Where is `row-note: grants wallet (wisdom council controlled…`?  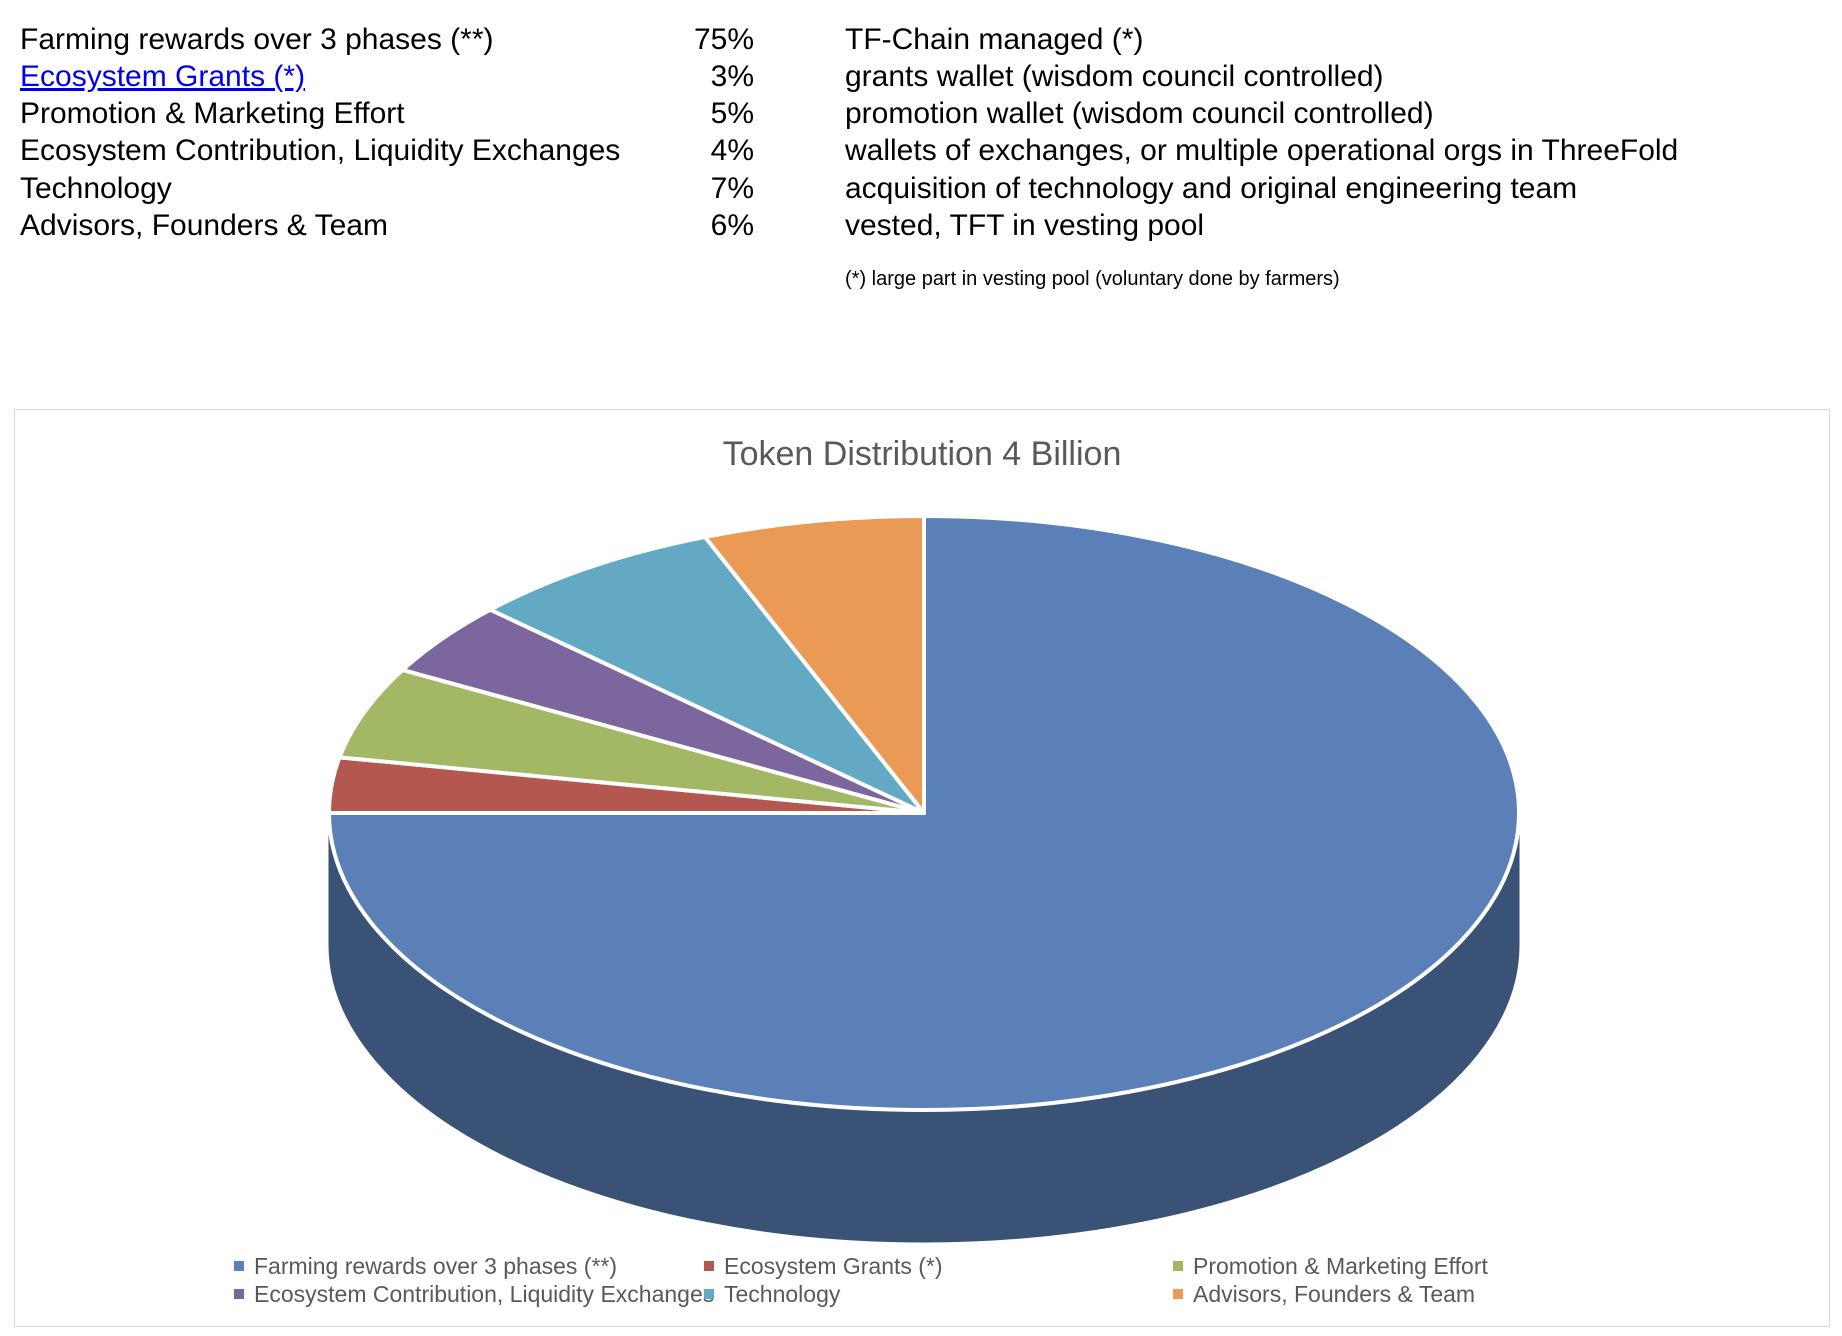
row-note: grants wallet (wisdom council controlled… is located at coordinates (1114, 76).